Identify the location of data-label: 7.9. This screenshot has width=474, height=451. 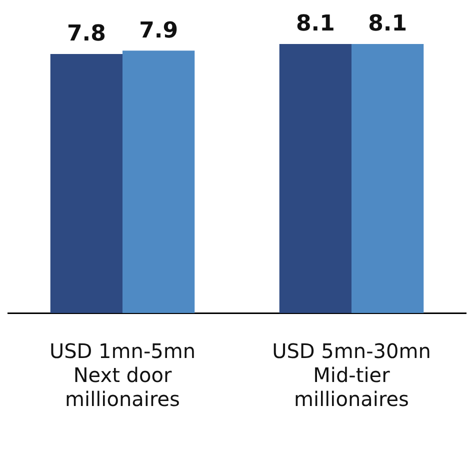
(158, 31).